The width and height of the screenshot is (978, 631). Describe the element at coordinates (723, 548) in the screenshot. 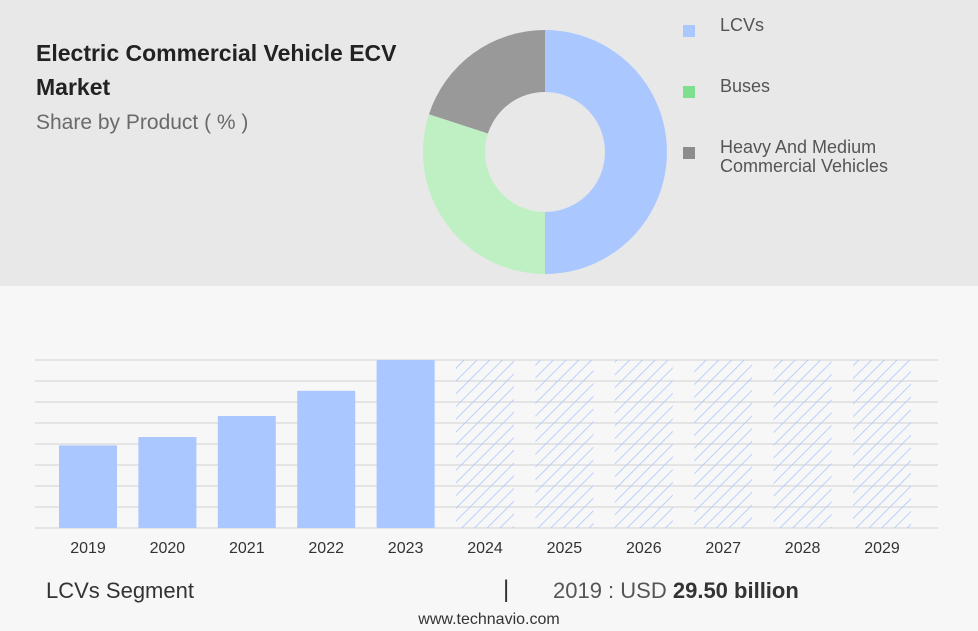

I see `x-tick-label-2027: 2027` at that location.